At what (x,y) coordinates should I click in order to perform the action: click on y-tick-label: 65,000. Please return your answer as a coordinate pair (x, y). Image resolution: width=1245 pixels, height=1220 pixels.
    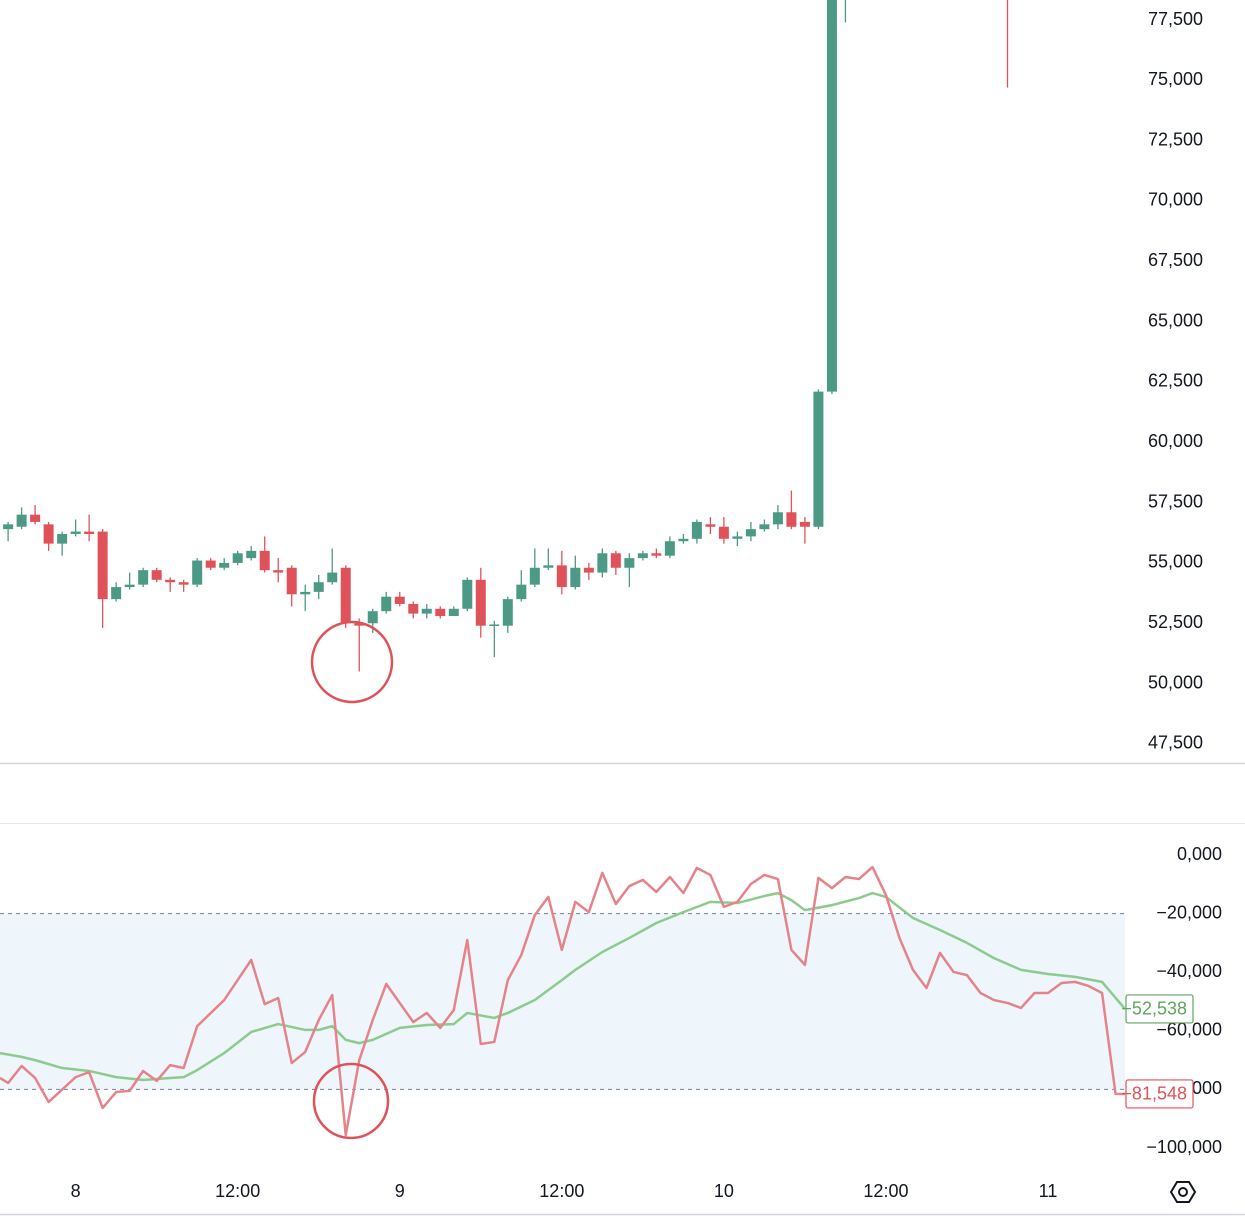
    Looking at the image, I should click on (1175, 320).